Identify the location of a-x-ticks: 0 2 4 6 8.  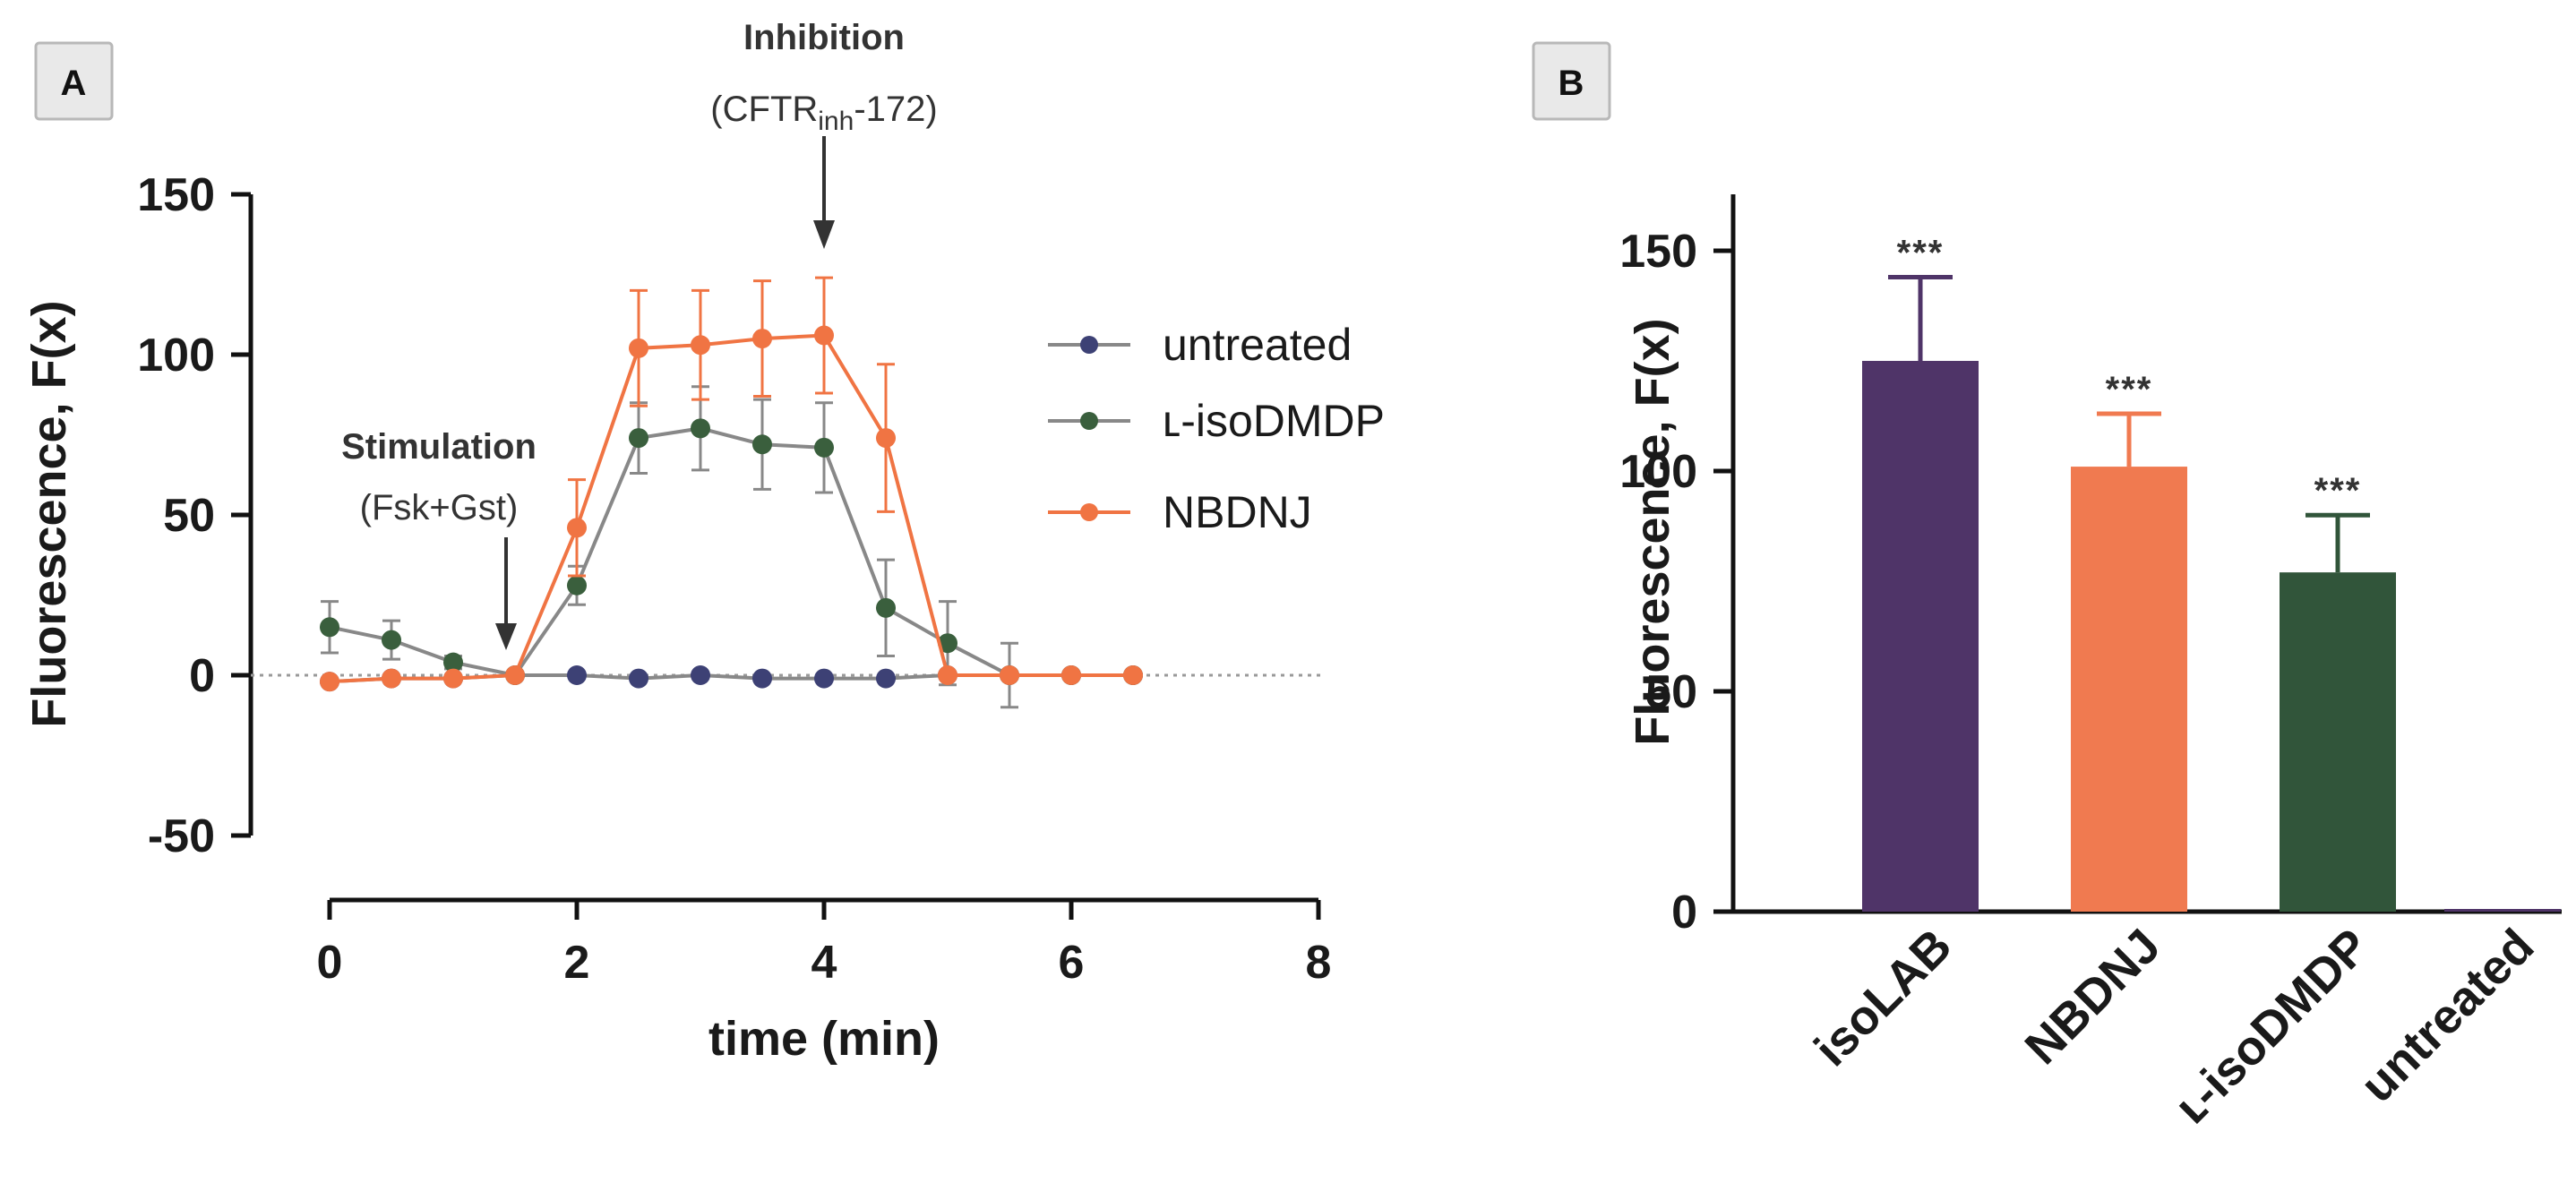
(824, 944).